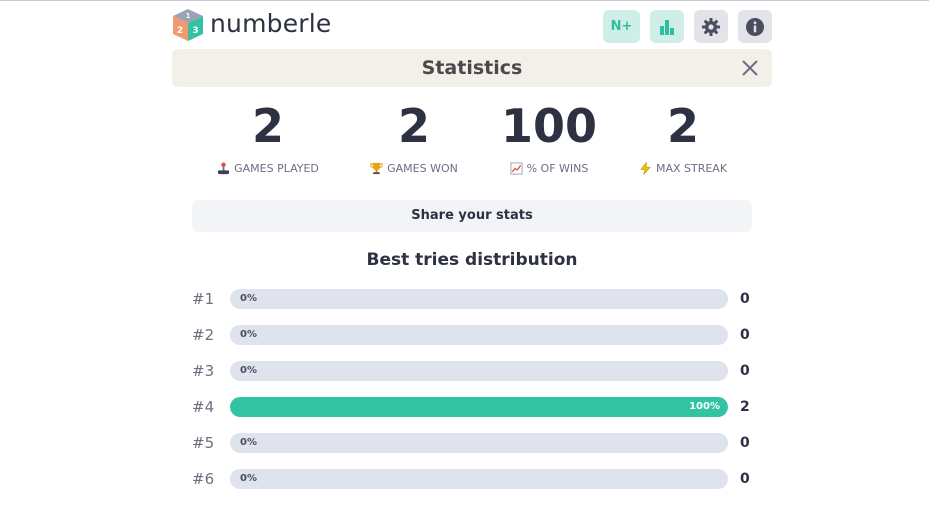 This screenshot has width=929, height=524. What do you see at coordinates (203, 479) in the screenshot?
I see `row-label: #6` at bounding box center [203, 479].